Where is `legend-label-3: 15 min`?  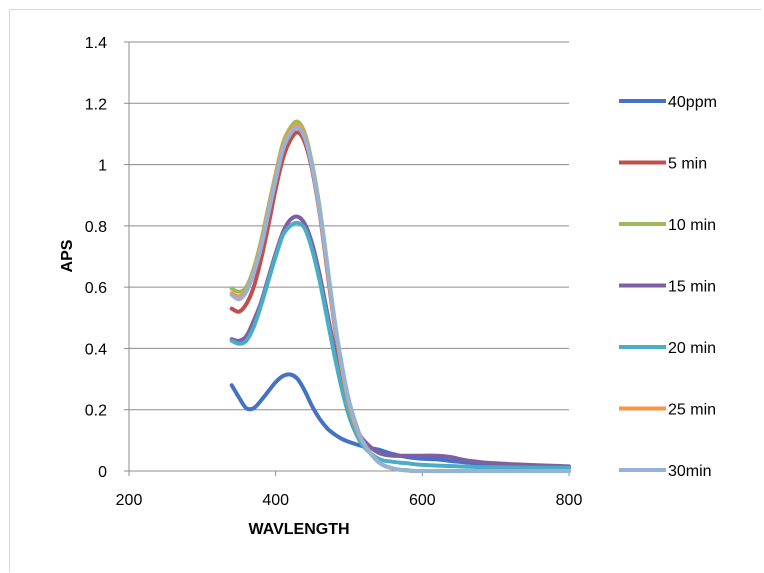 legend-label-3: 15 min is located at coordinates (692, 287).